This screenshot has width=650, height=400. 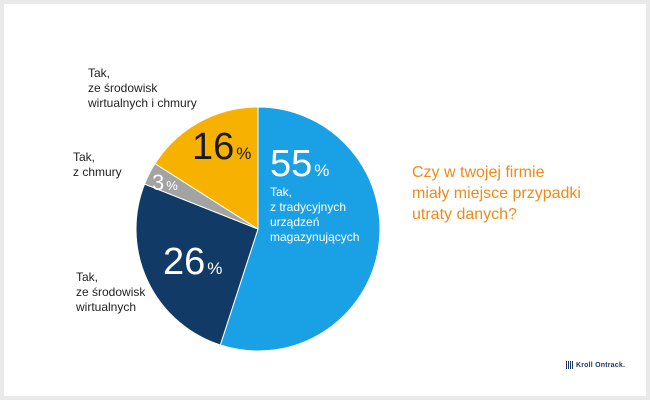 I want to click on slice-virtual-environments, so click(x=197, y=264).